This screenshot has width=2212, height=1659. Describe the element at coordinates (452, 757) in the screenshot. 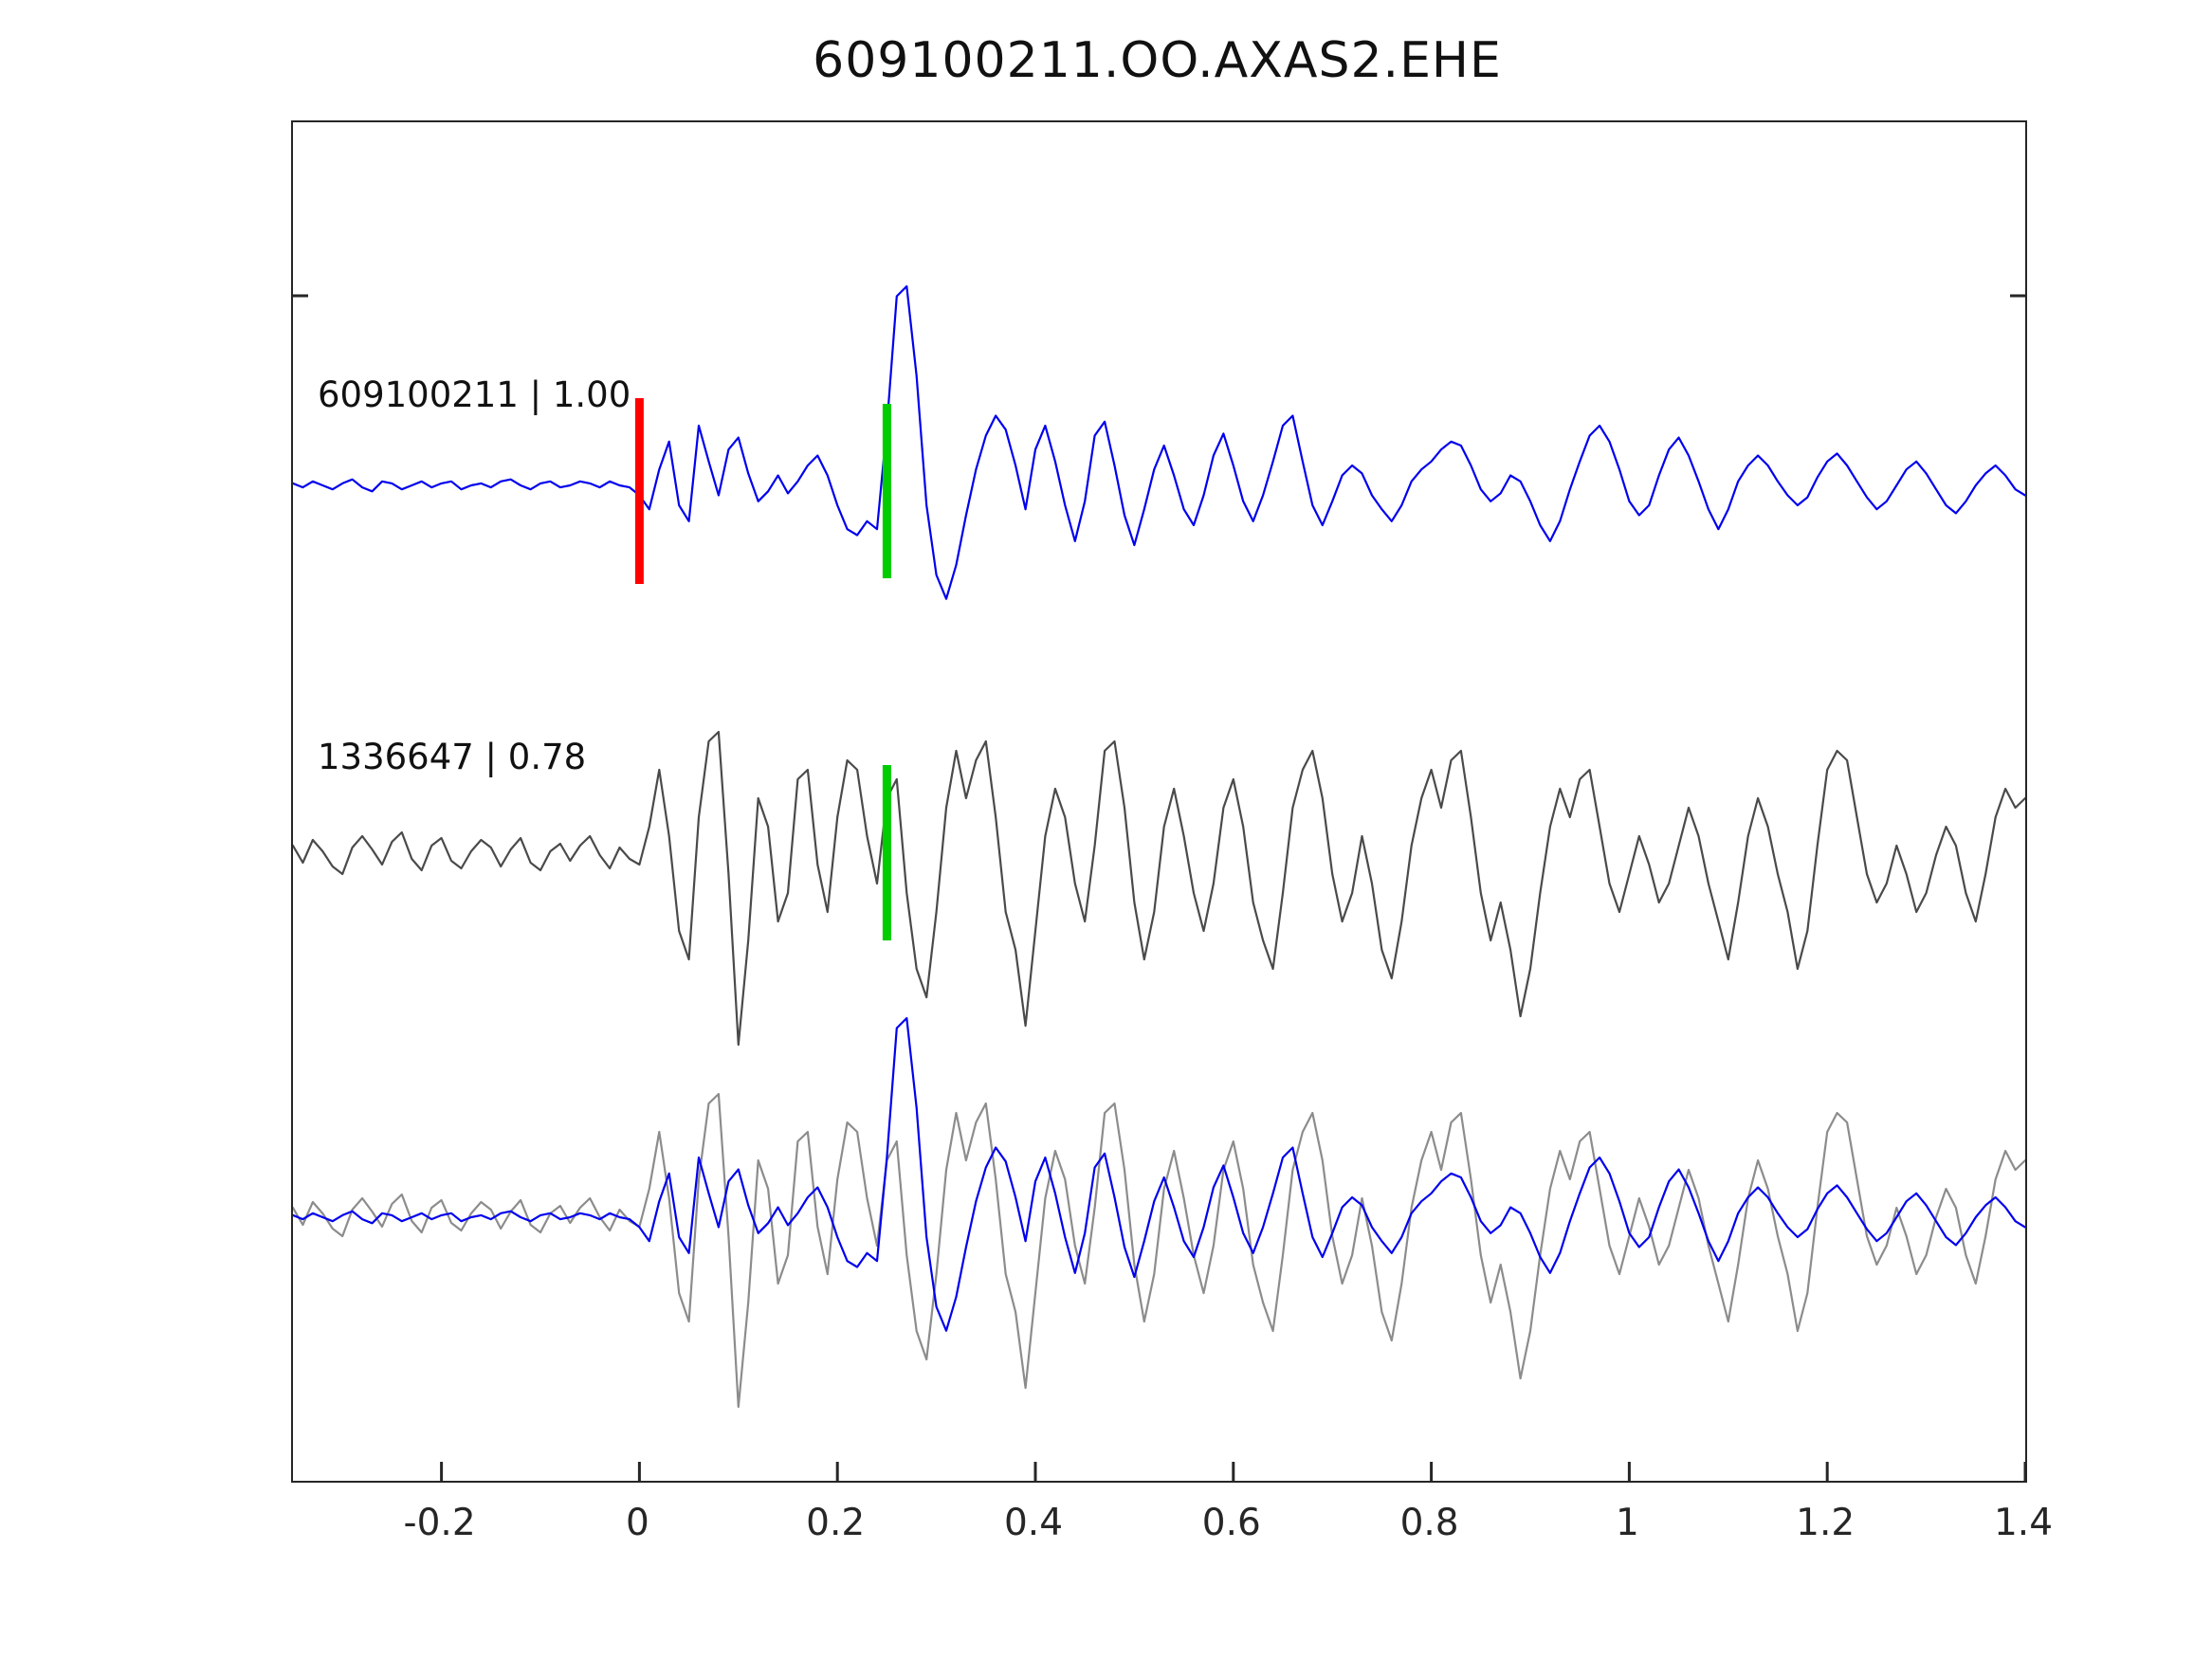

I see `trace2-label: 1336647 | 0.78` at that location.